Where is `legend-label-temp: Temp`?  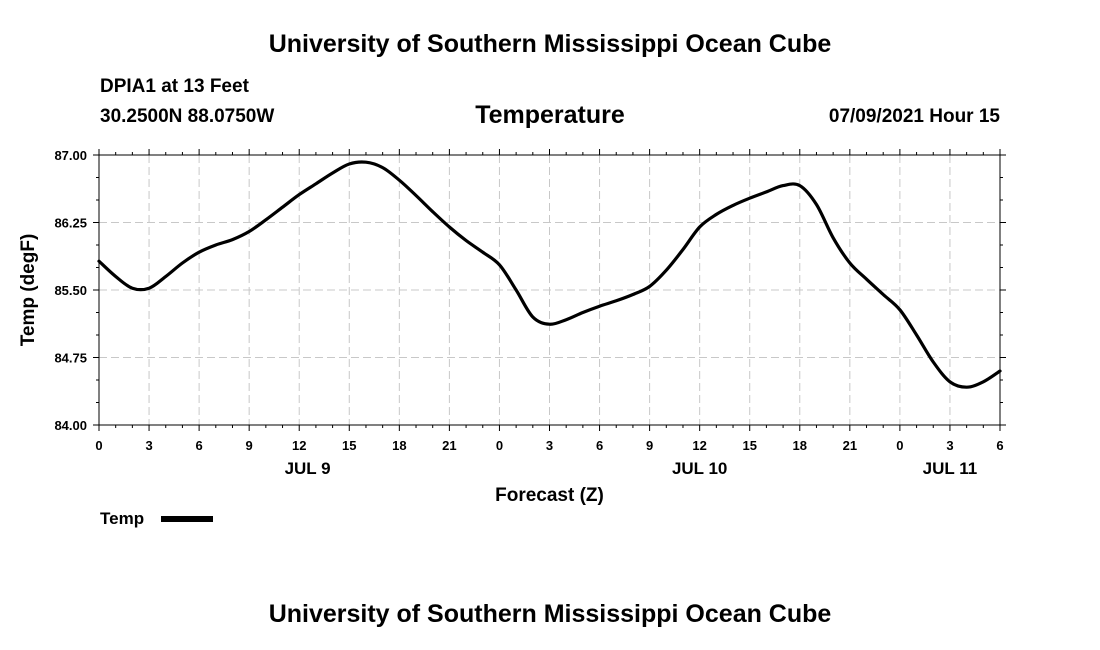
legend-label-temp: Temp is located at coordinates (122, 518).